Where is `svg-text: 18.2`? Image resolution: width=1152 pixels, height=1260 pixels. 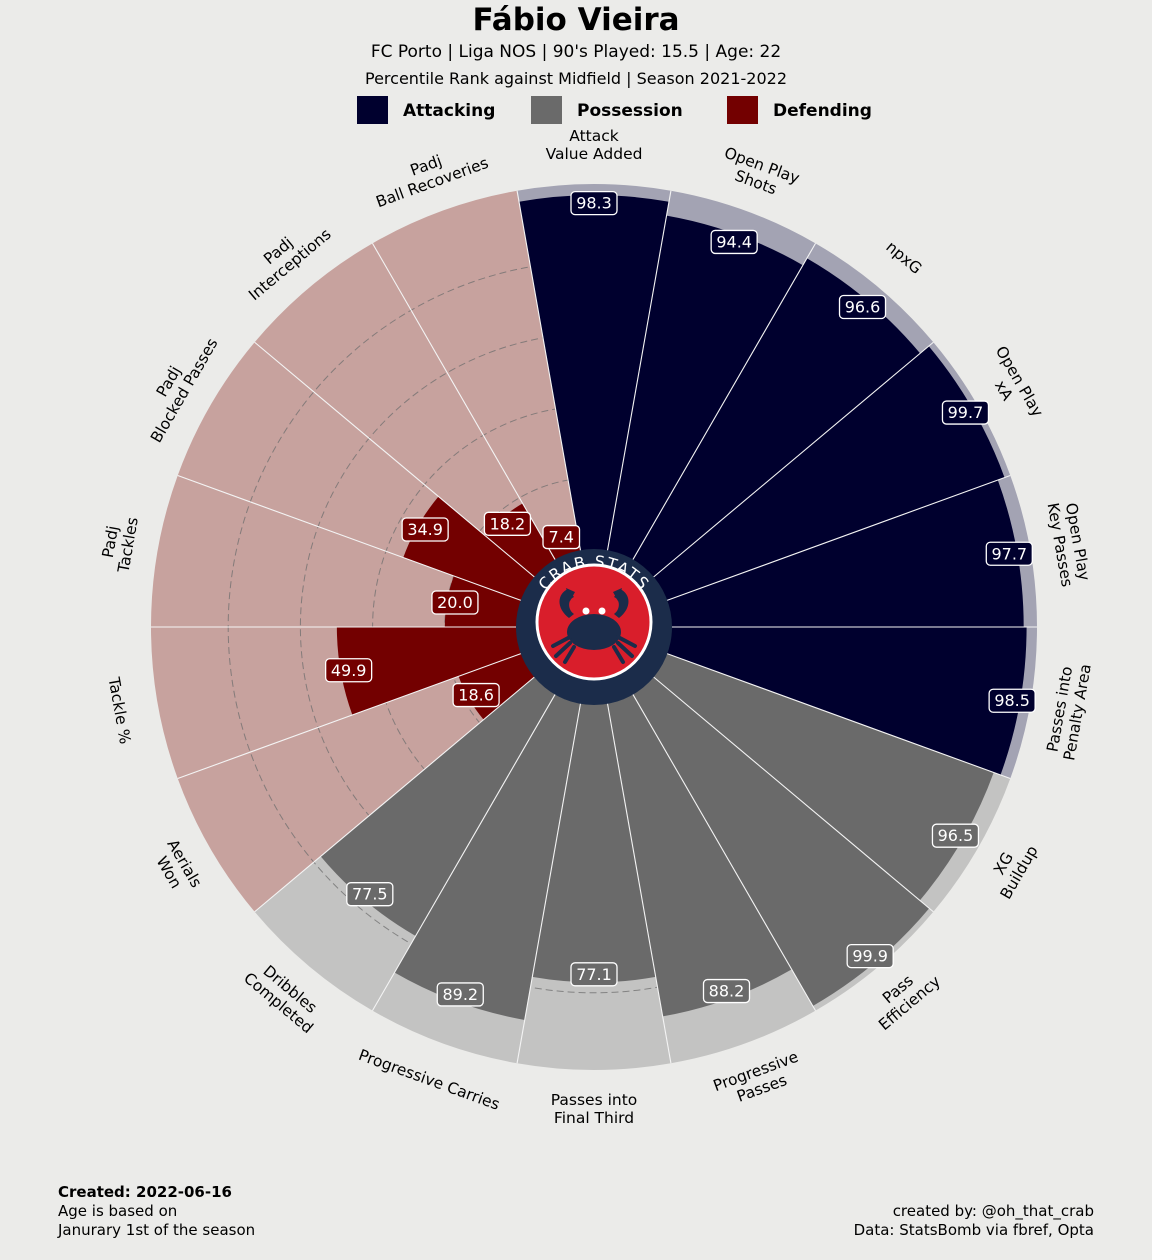 svg-text: 18.2 is located at coordinates (508, 523).